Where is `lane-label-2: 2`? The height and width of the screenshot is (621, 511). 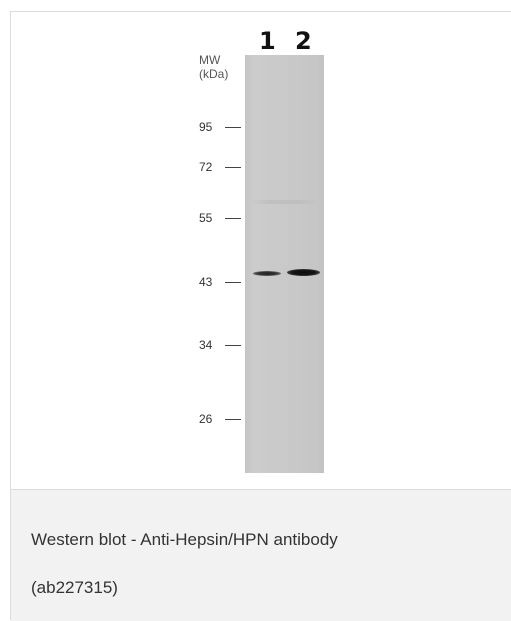
lane-label-2: 2 is located at coordinates (303, 41).